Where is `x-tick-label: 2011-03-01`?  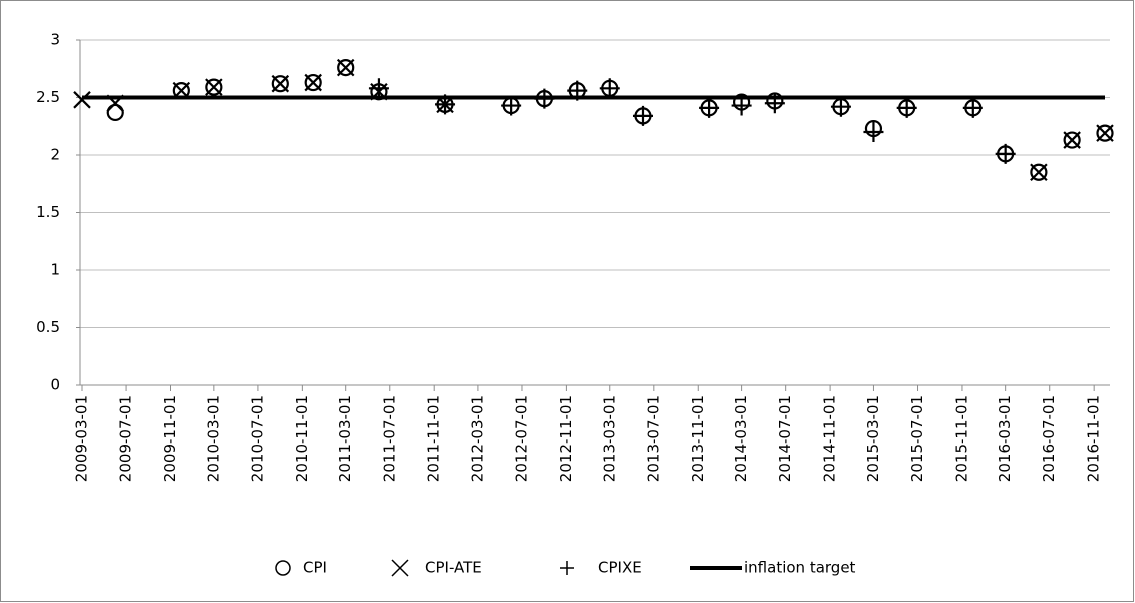
x-tick-label: 2011-03-01 is located at coordinates (345, 438).